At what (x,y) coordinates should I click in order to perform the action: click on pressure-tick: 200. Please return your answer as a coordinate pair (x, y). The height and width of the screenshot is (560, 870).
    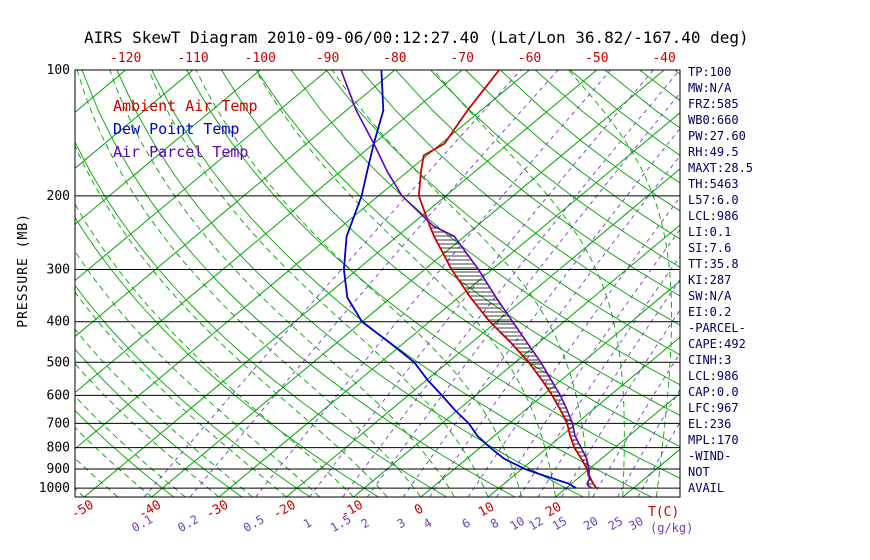
    Looking at the image, I should click on (58, 196).